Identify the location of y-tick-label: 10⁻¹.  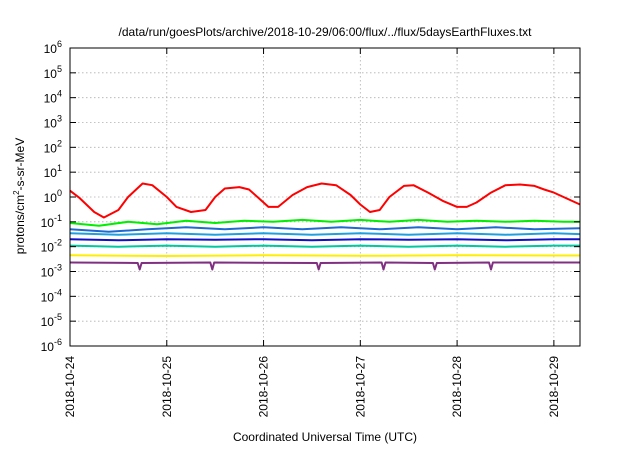
(51, 221).